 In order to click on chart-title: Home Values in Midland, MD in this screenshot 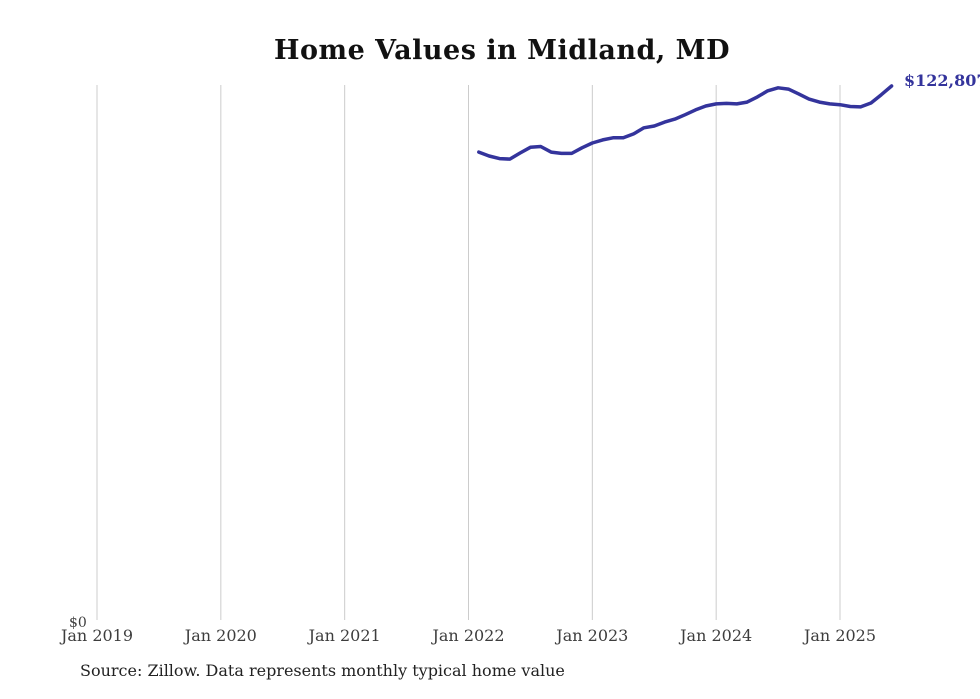, I will do `click(502, 50)`.